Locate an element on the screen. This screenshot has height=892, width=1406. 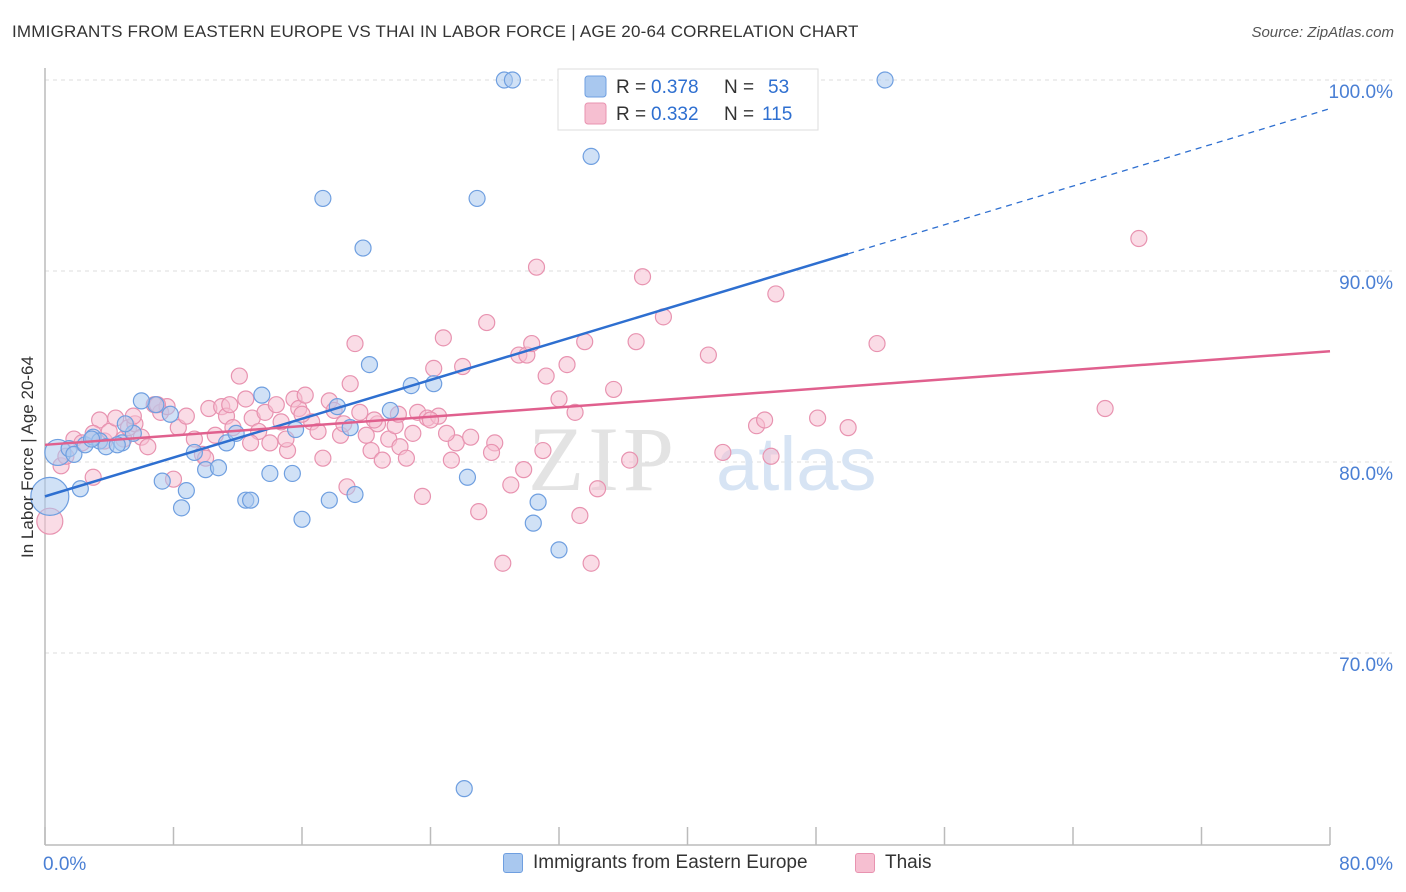
stats-swatch-pink is located at coordinates (595, 113).